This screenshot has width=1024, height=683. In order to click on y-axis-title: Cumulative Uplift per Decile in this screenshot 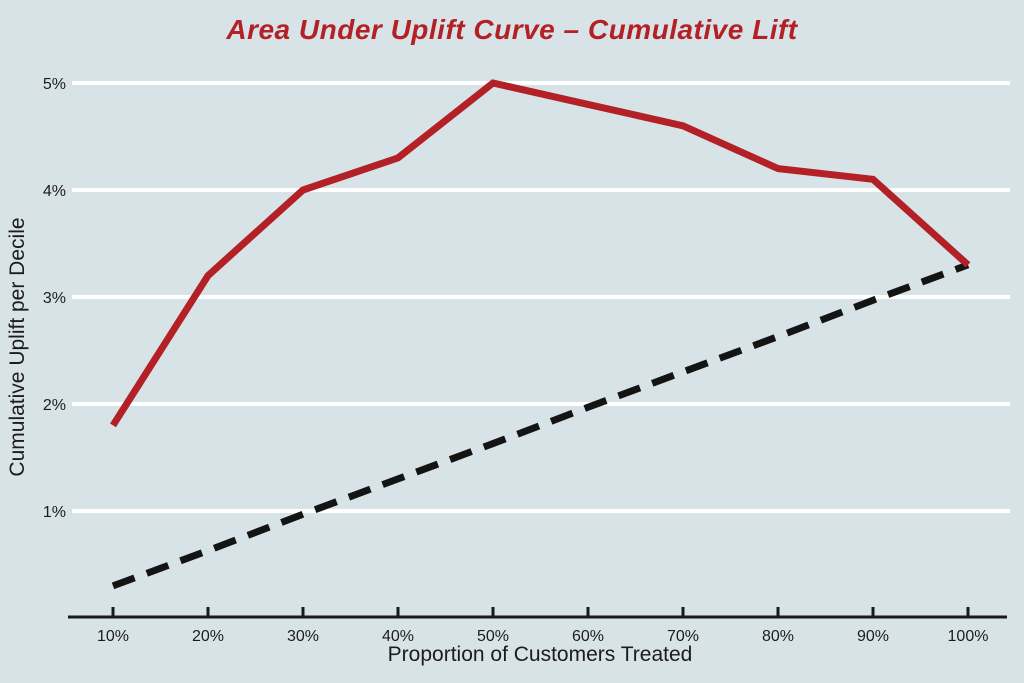, I will do `click(17, 347)`.